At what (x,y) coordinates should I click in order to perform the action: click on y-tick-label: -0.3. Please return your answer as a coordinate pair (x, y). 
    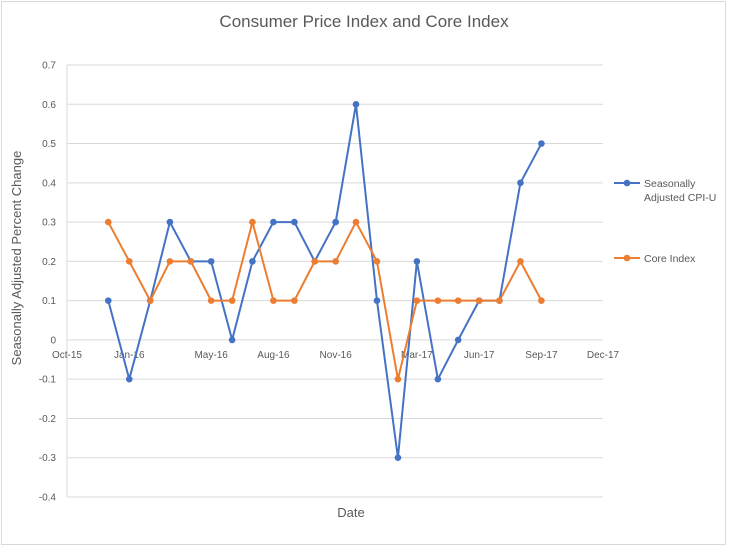
    Looking at the image, I should click on (48, 458).